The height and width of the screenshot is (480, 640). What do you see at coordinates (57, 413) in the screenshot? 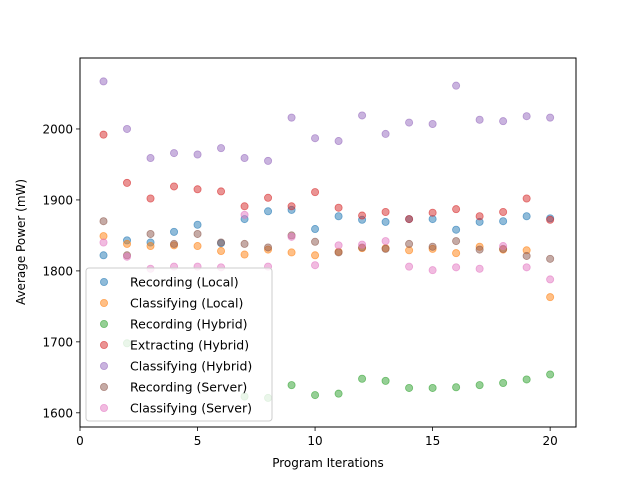
I see `y-tick-label: 1600` at bounding box center [57, 413].